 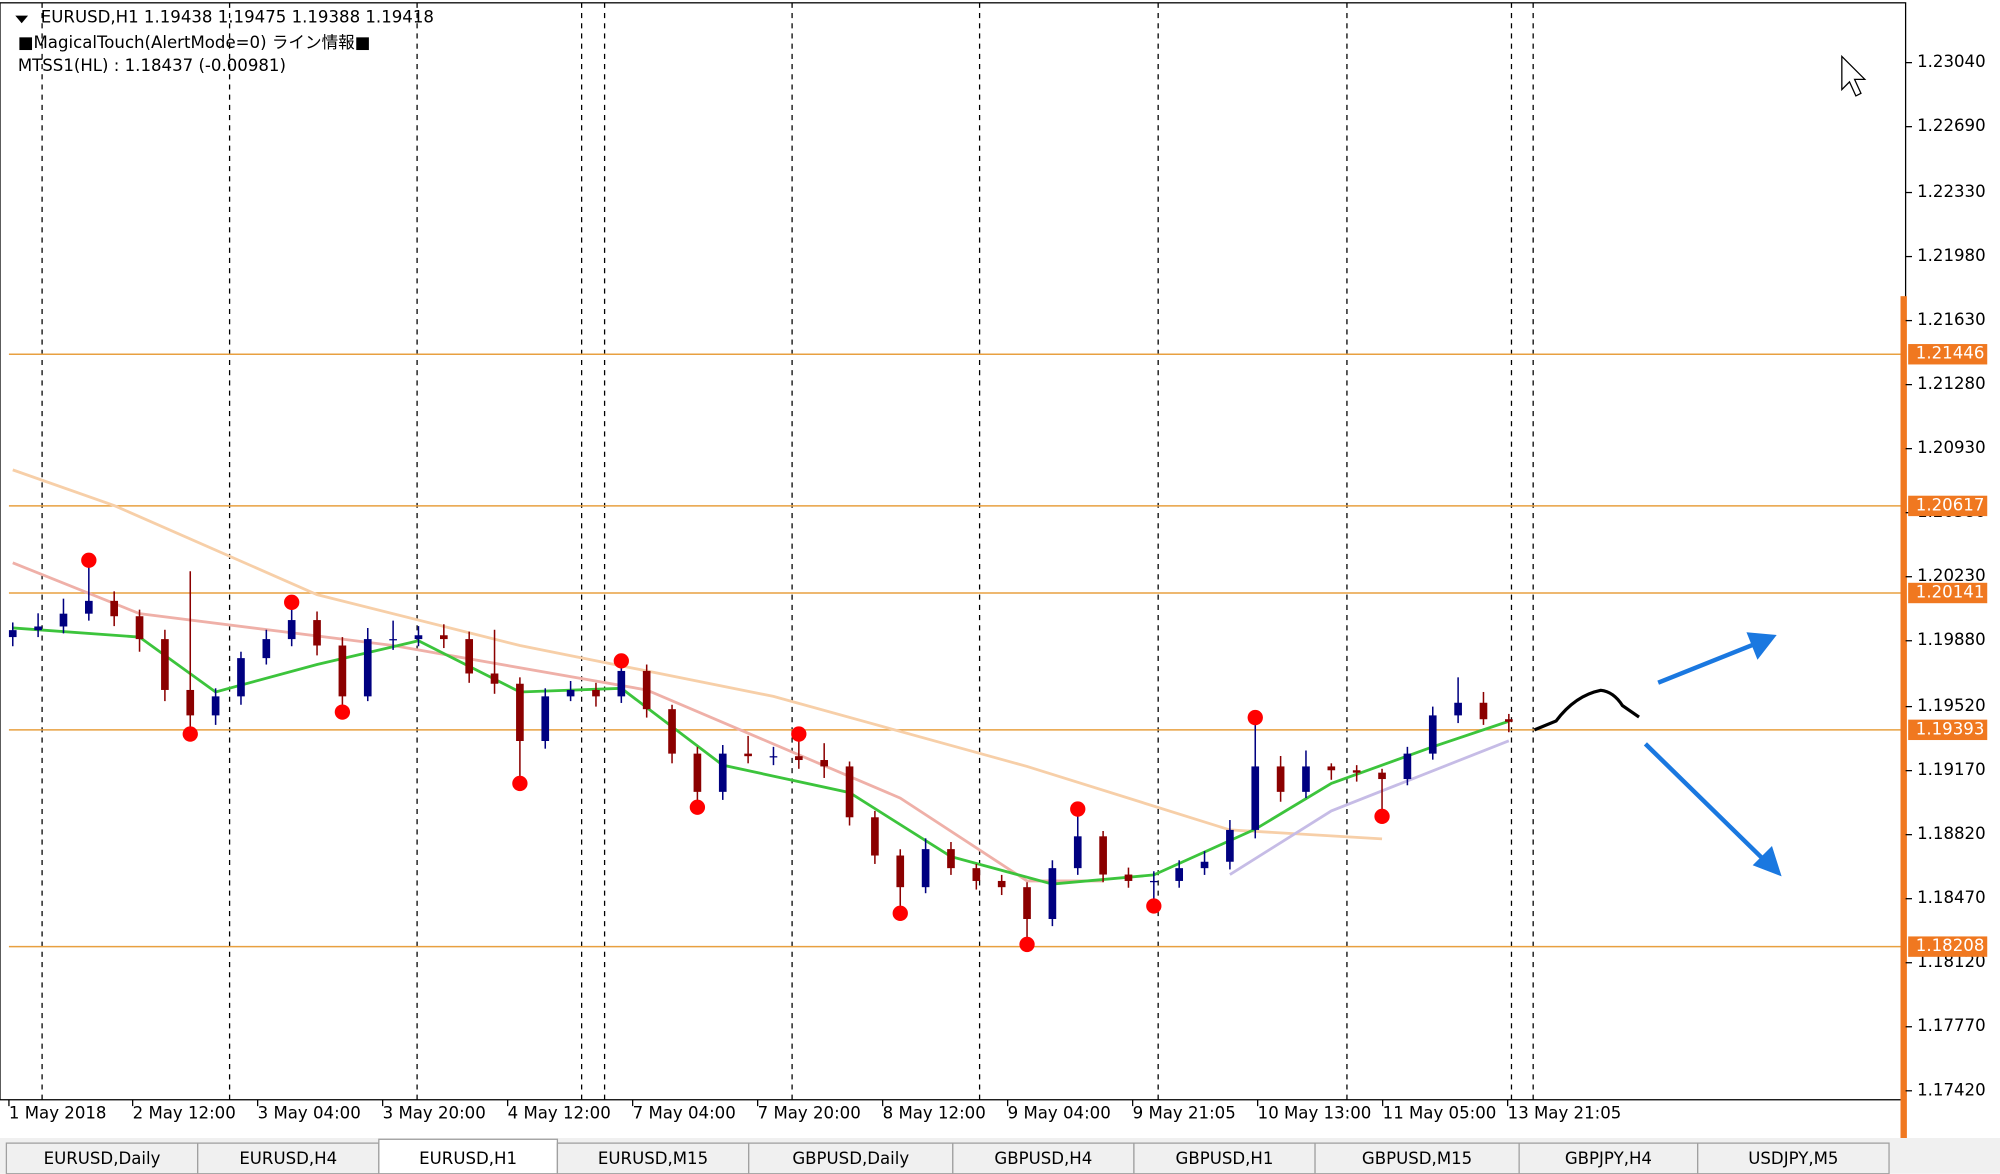 I want to click on x-tick-label: 9 May 04:00, so click(x=1059, y=1112).